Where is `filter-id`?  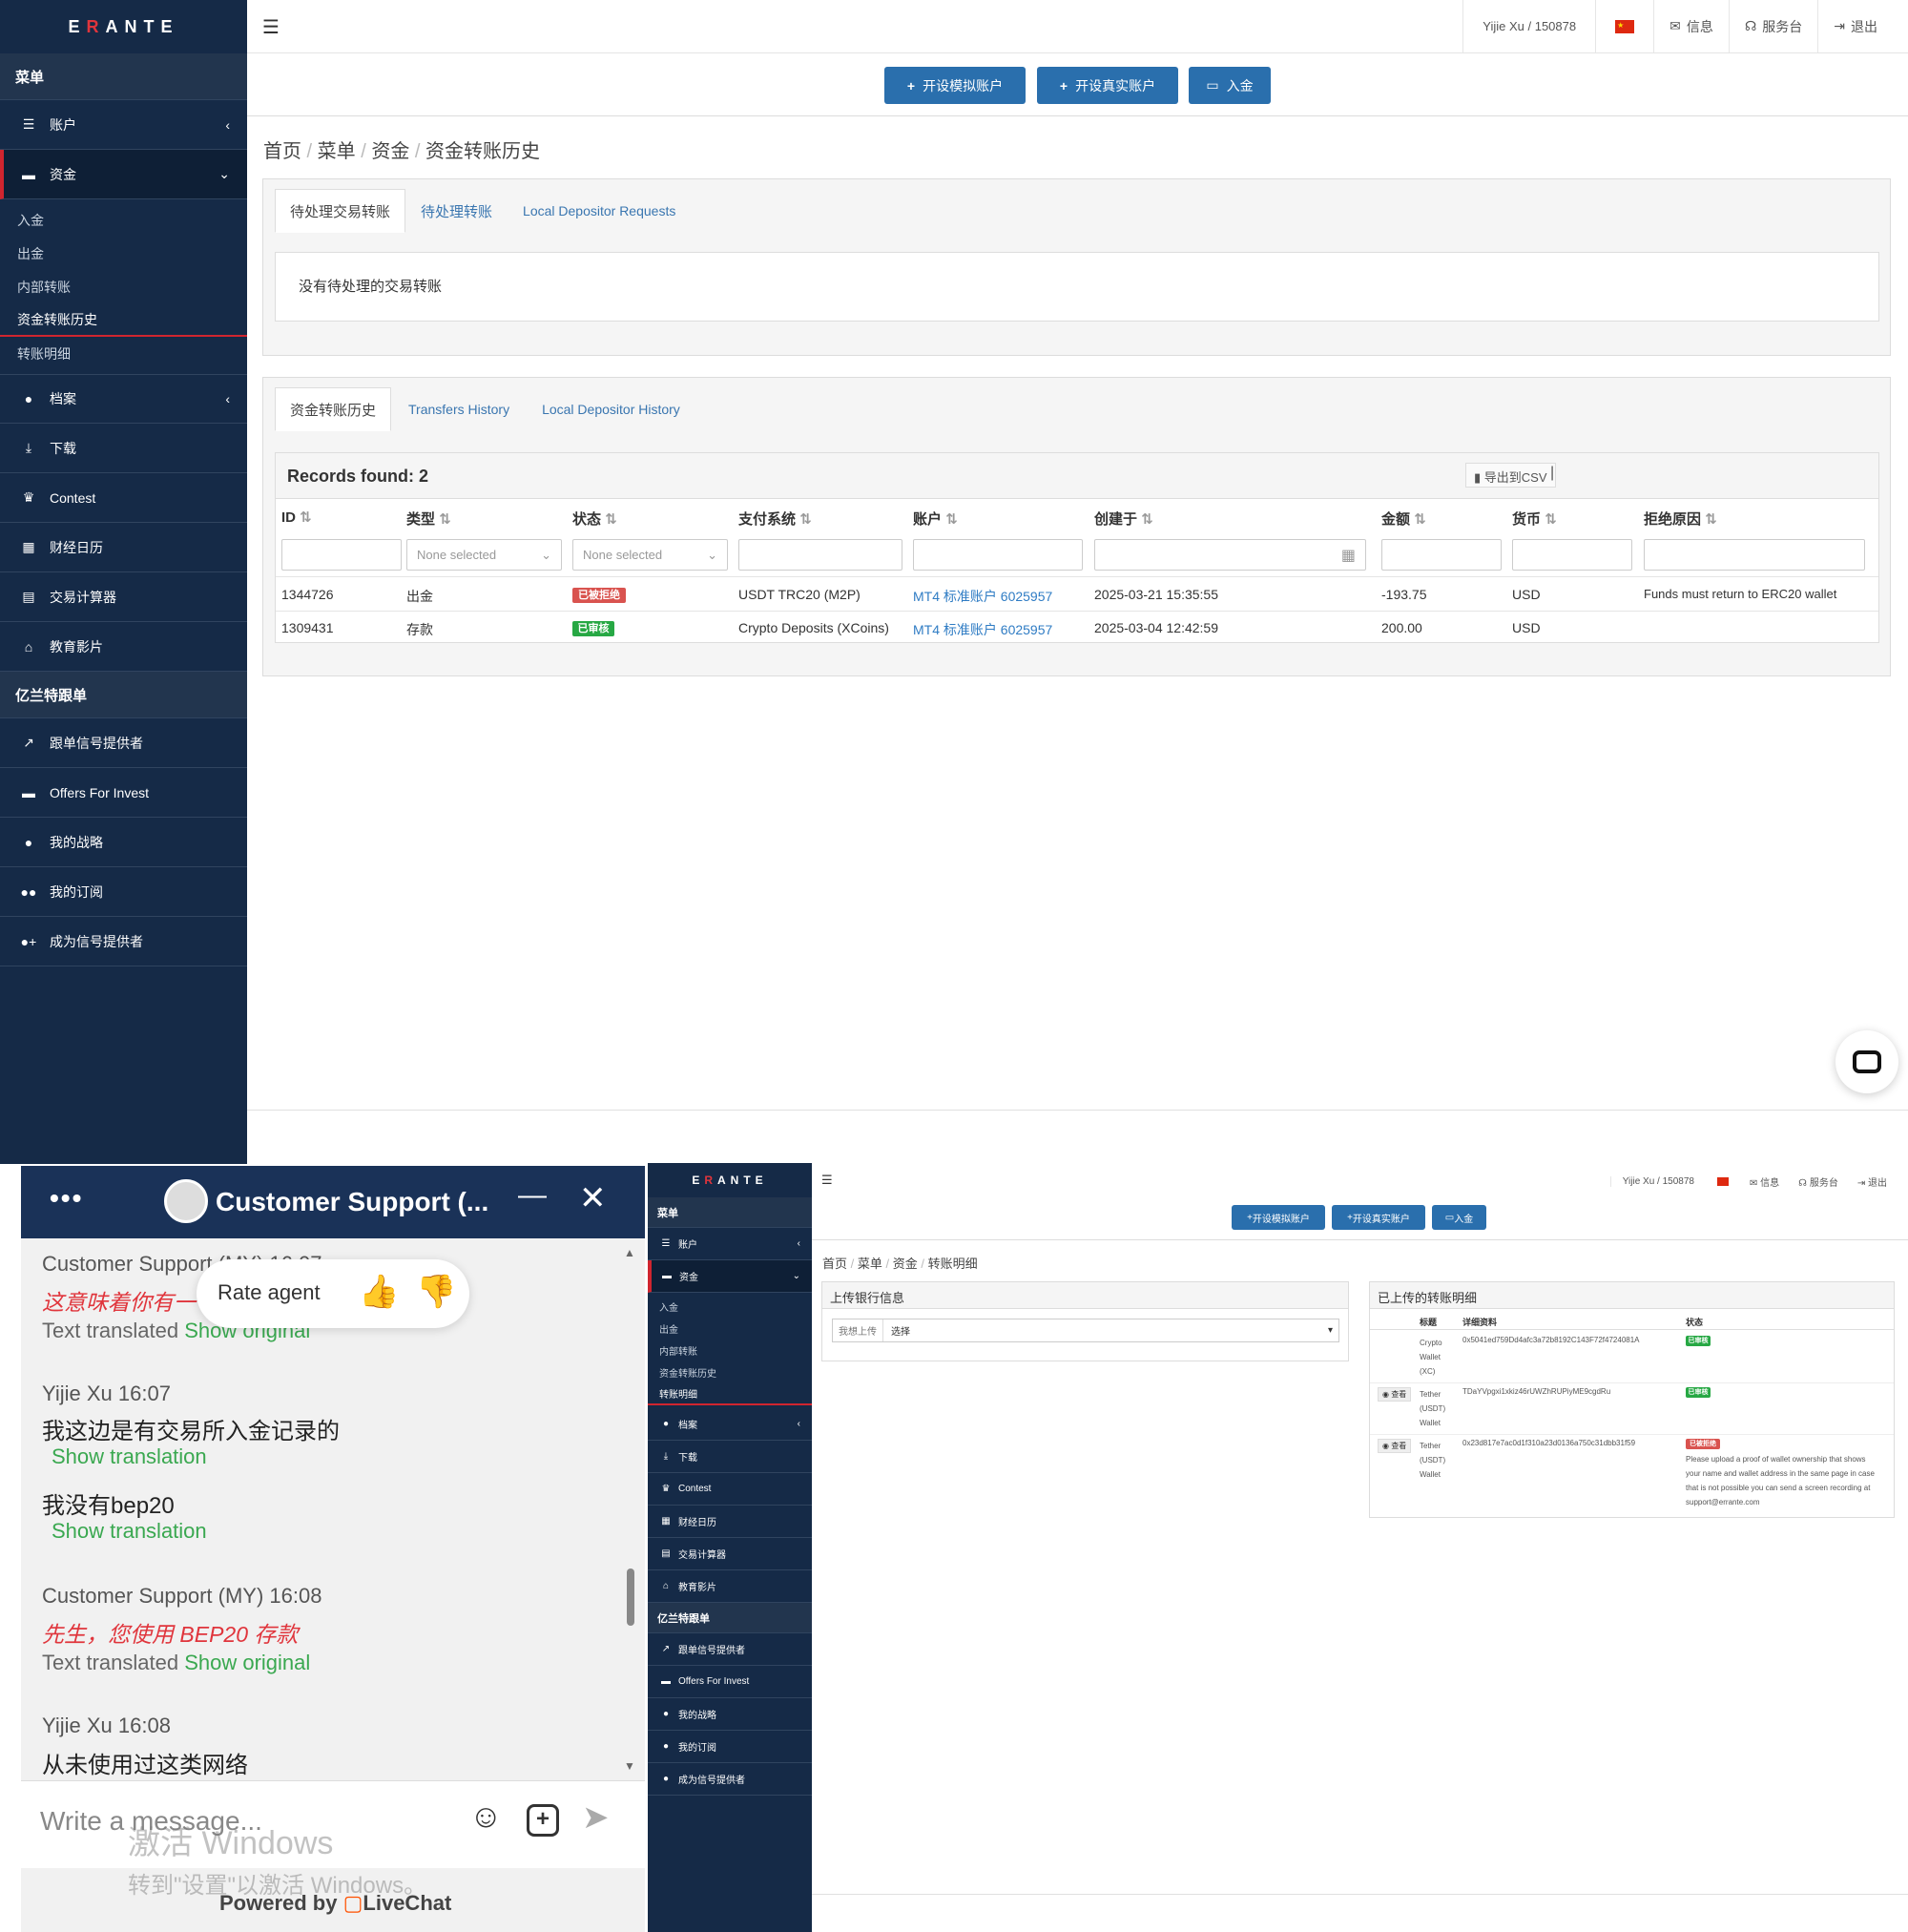
filter-id is located at coordinates (341, 555).